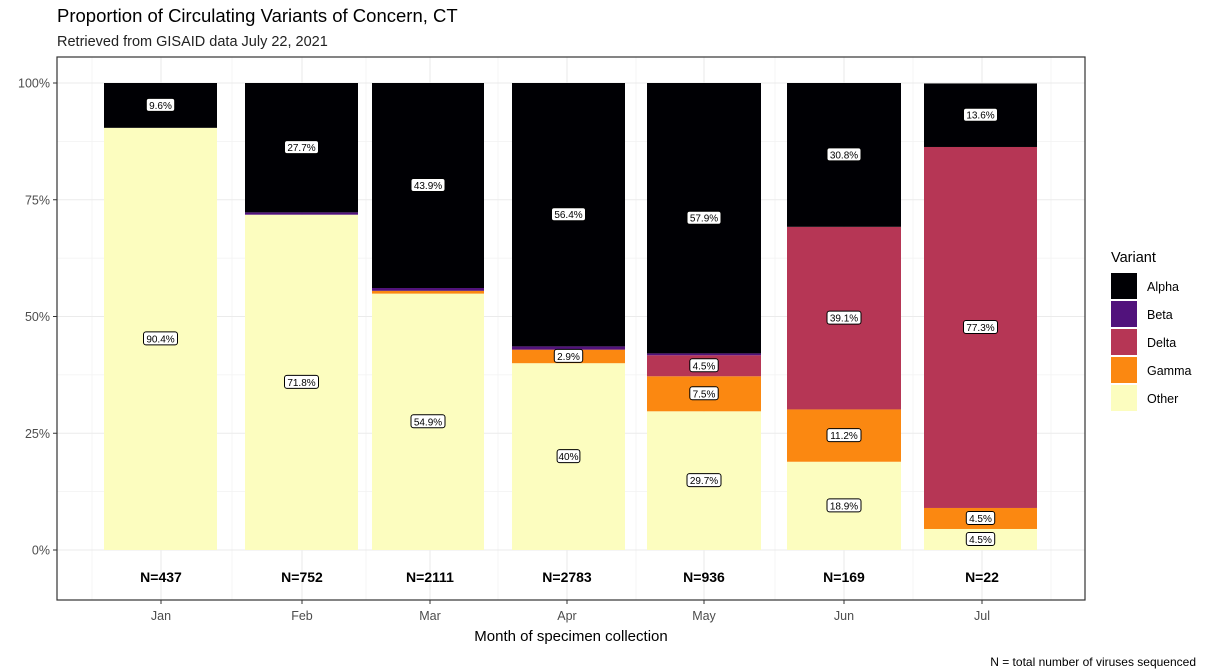 The width and height of the screenshot is (1207, 672). What do you see at coordinates (161, 616) in the screenshot?
I see `x-tick-label: Jan` at bounding box center [161, 616].